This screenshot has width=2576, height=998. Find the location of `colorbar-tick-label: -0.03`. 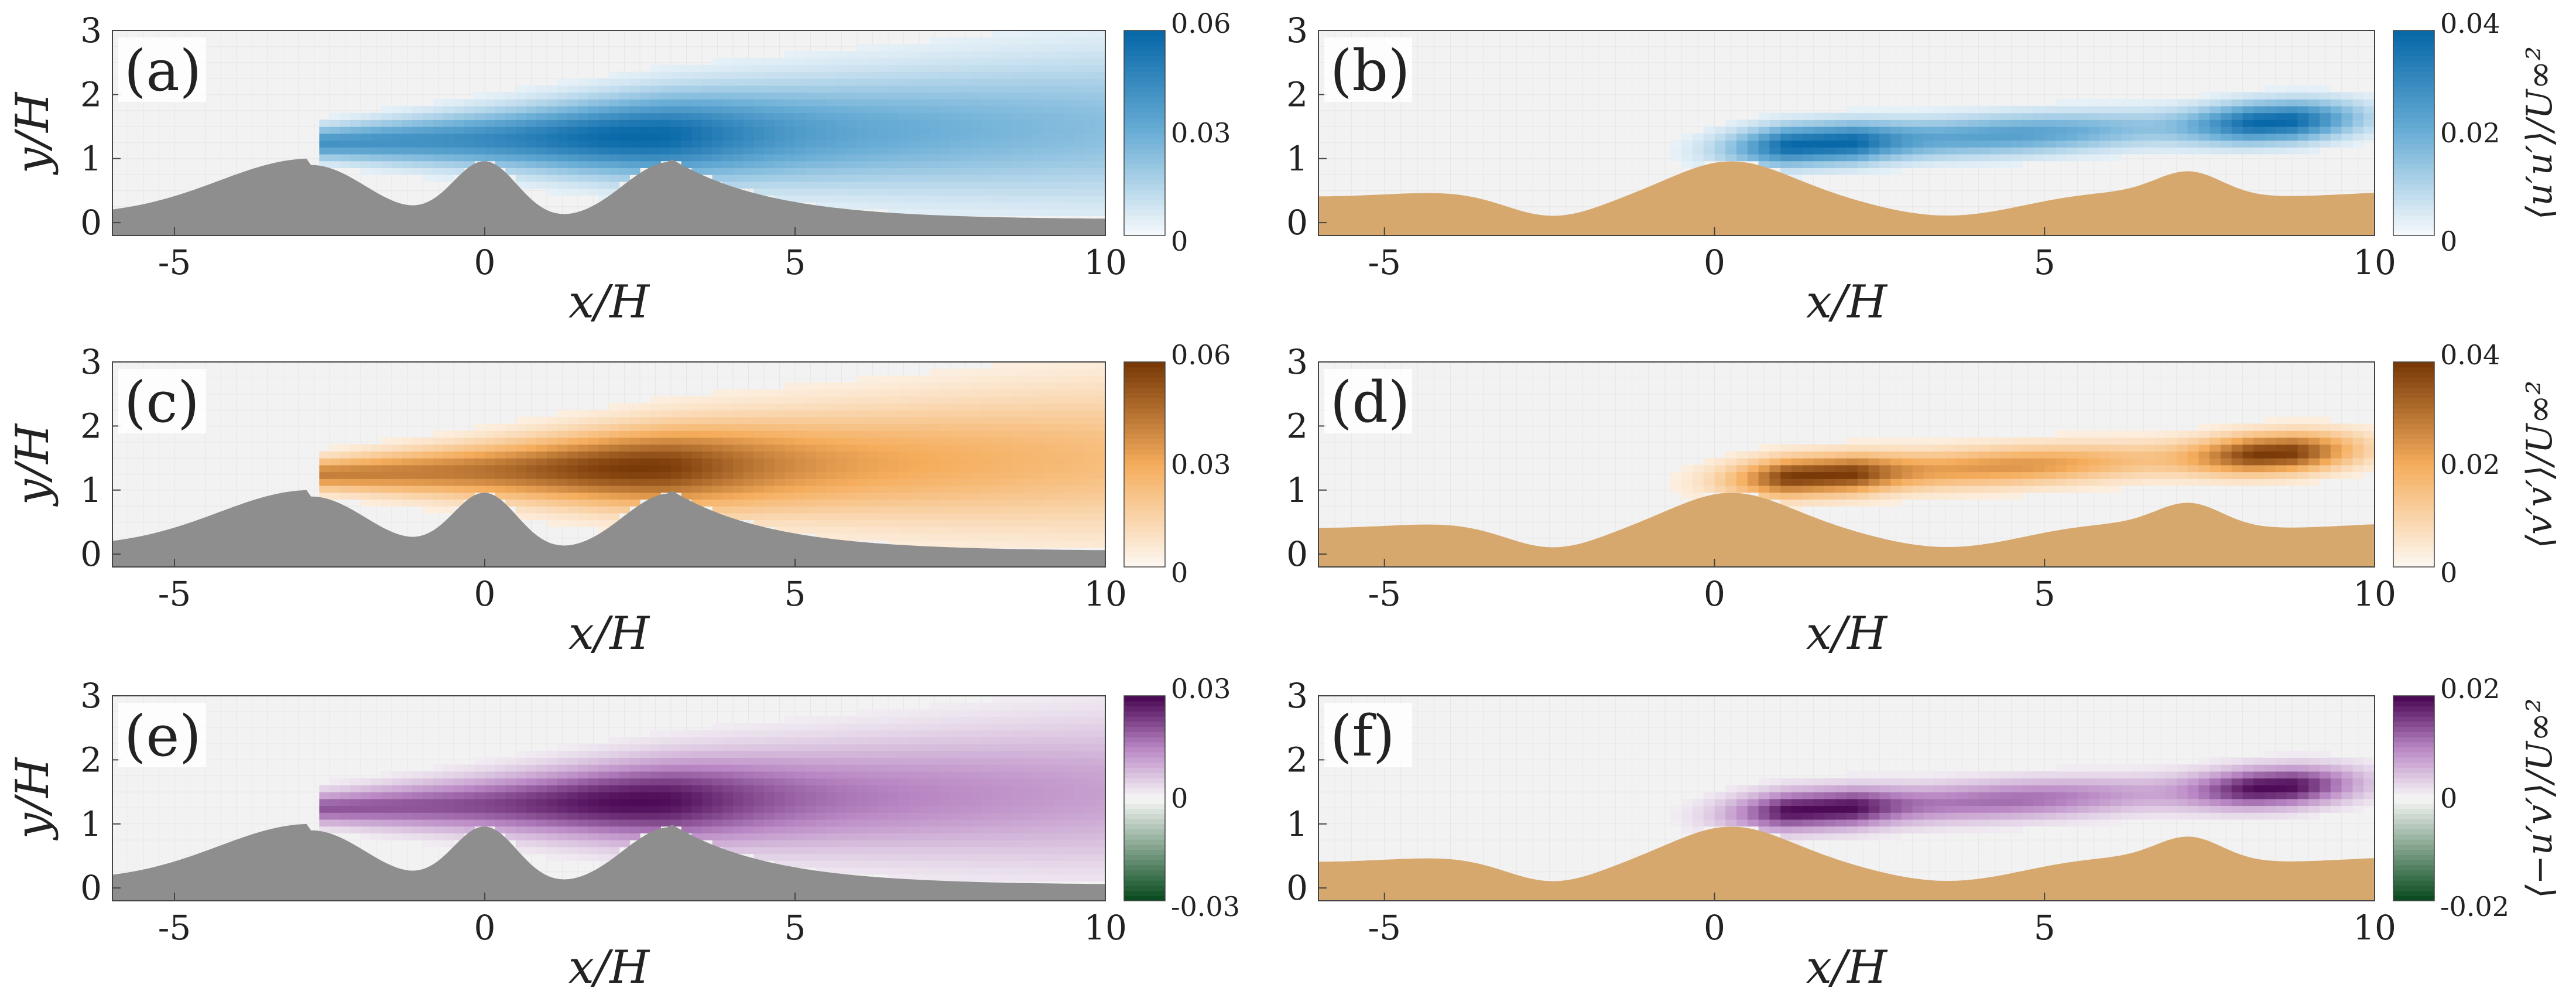

colorbar-tick-label: -0.03 is located at coordinates (1205, 906).